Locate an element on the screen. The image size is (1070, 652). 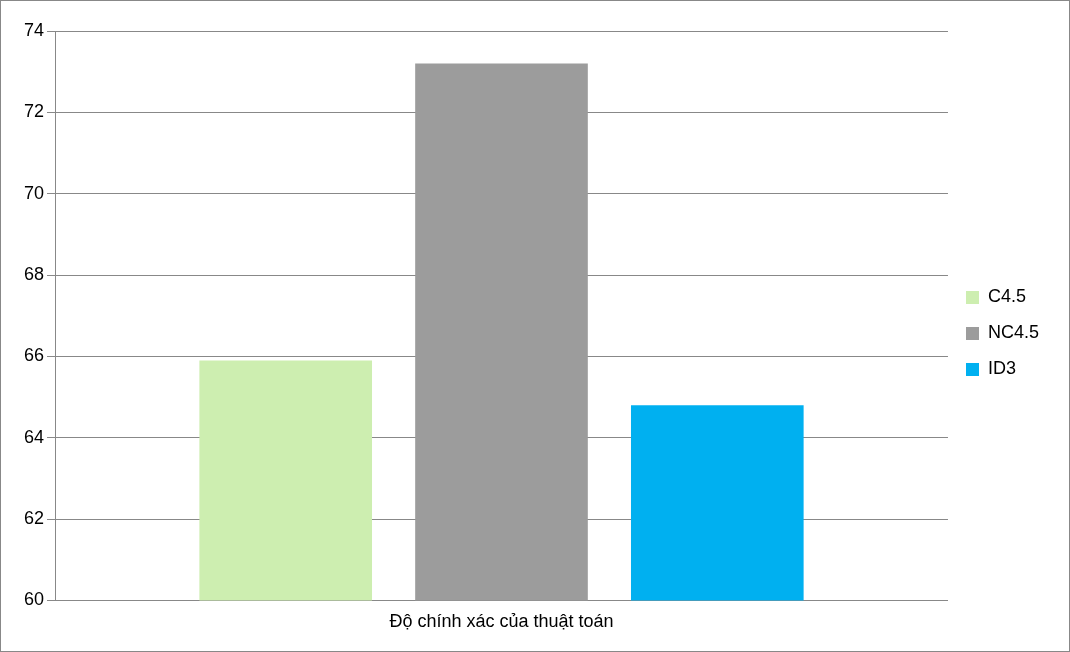
legend-label: NC4.5 is located at coordinates (1013, 332).